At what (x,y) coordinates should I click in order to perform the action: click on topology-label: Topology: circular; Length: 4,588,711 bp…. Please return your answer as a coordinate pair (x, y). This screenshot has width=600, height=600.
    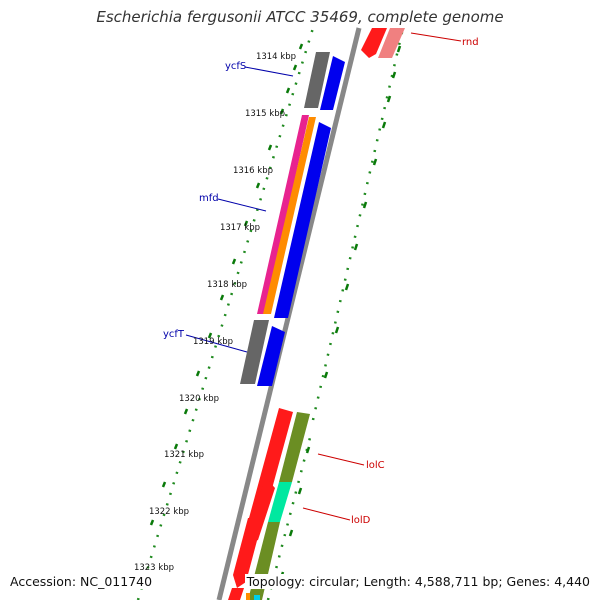
    Looking at the image, I should click on (418, 581).